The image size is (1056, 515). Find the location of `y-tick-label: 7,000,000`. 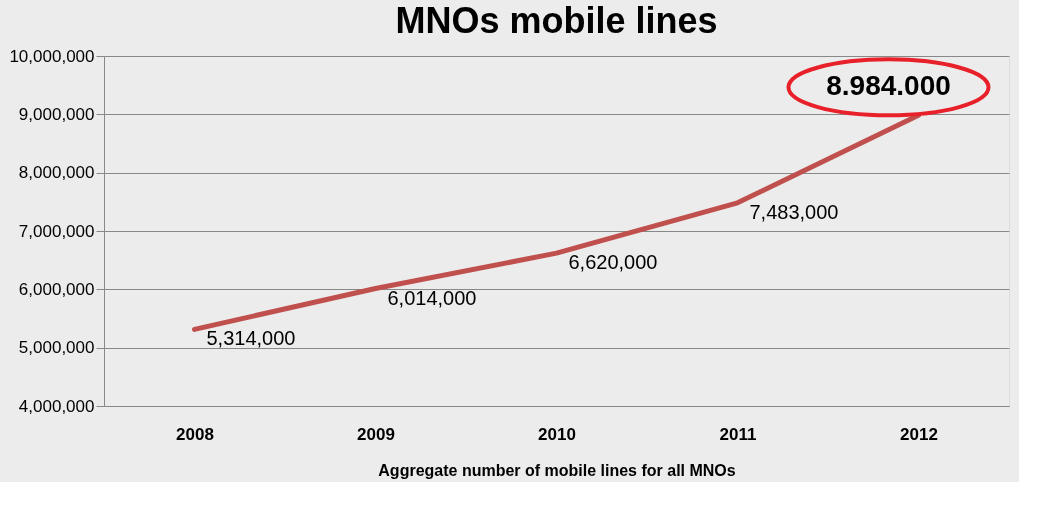

y-tick-label: 7,000,000 is located at coordinates (56, 231).